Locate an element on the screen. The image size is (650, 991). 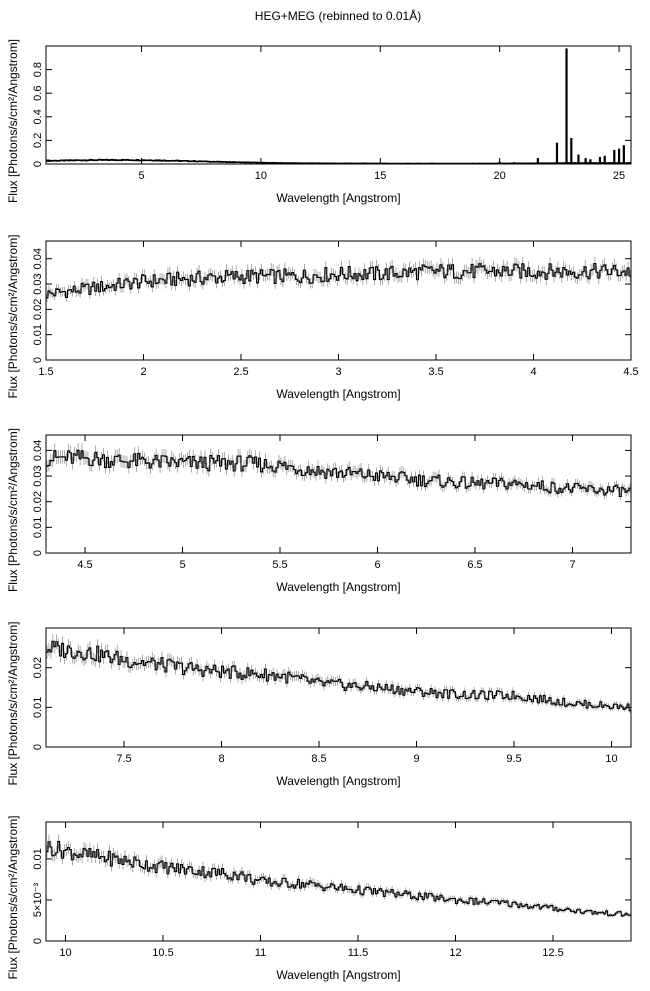
x-tick-label: 25 is located at coordinates (619, 176).